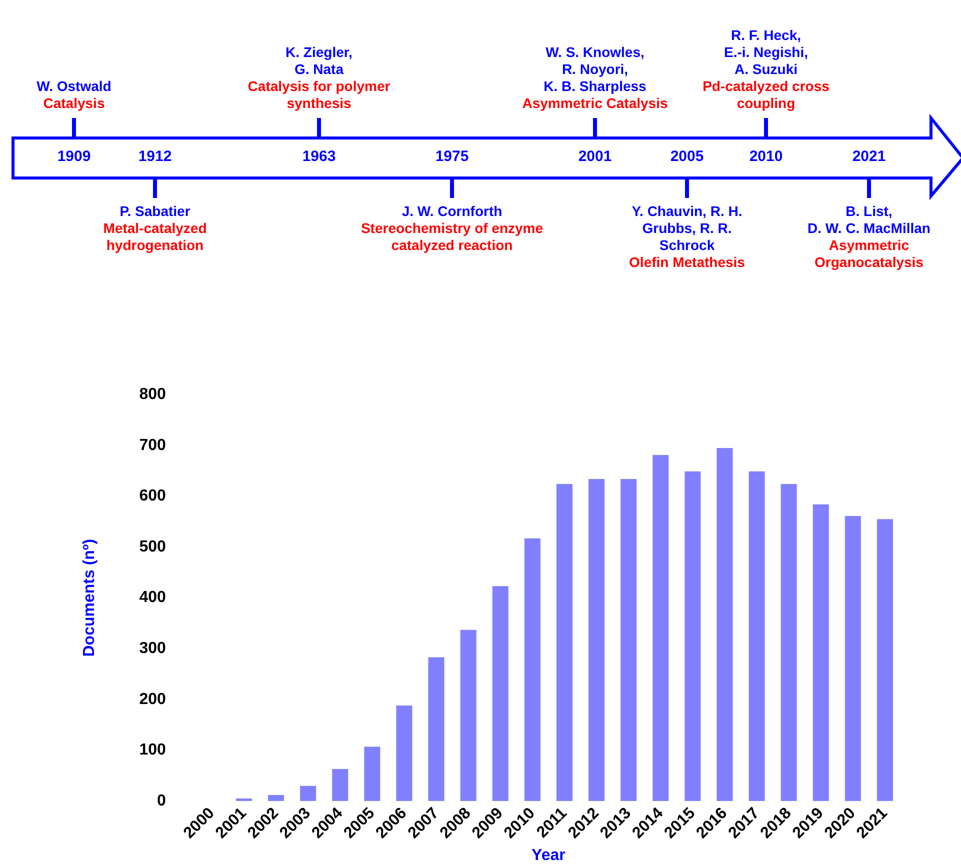 Image resolution: width=961 pixels, height=865 pixels. Describe the element at coordinates (595, 156) in the screenshot. I see `category-label: 2001` at that location.